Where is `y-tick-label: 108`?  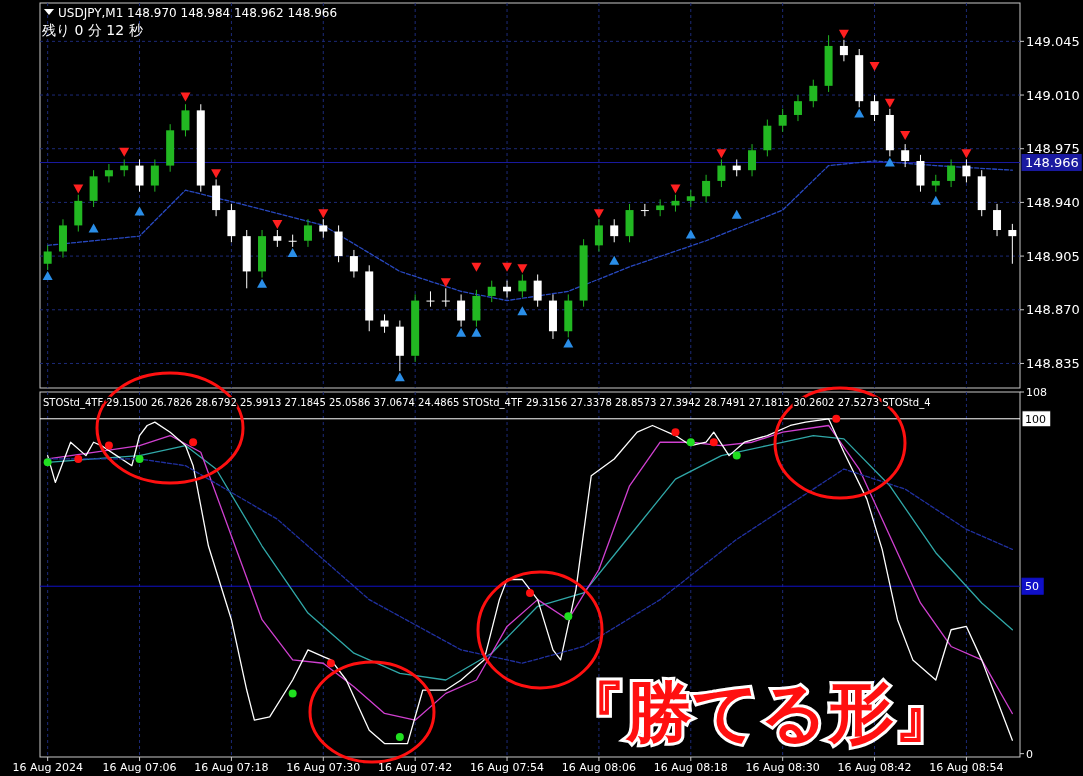
y-tick-label: 108 is located at coordinates (1036, 392).